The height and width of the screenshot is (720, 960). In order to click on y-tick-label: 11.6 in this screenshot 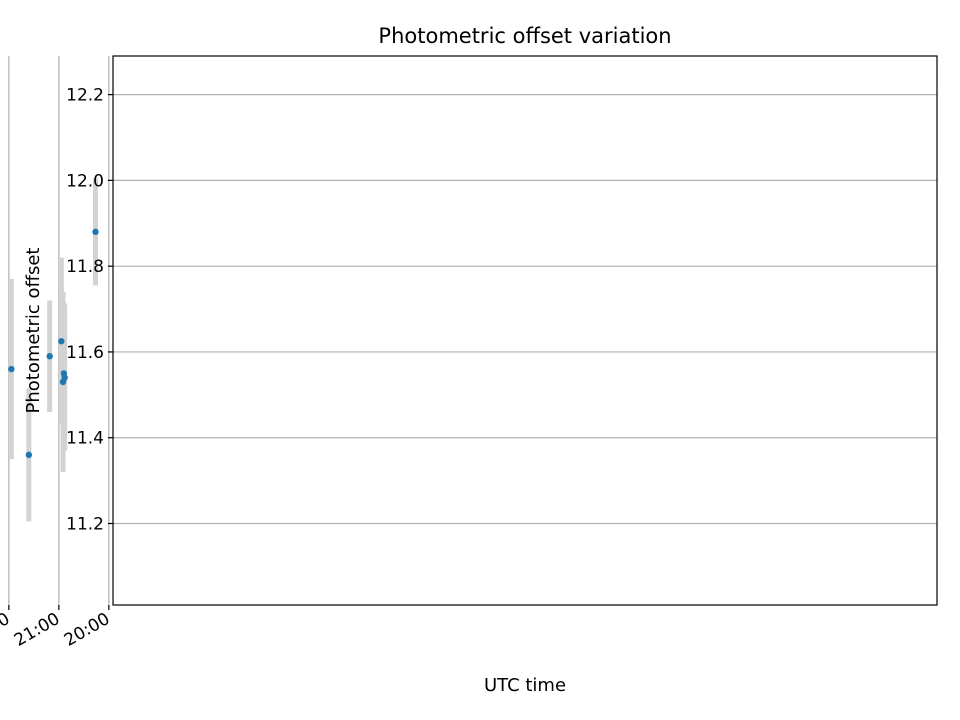, I will do `click(85, 353)`.